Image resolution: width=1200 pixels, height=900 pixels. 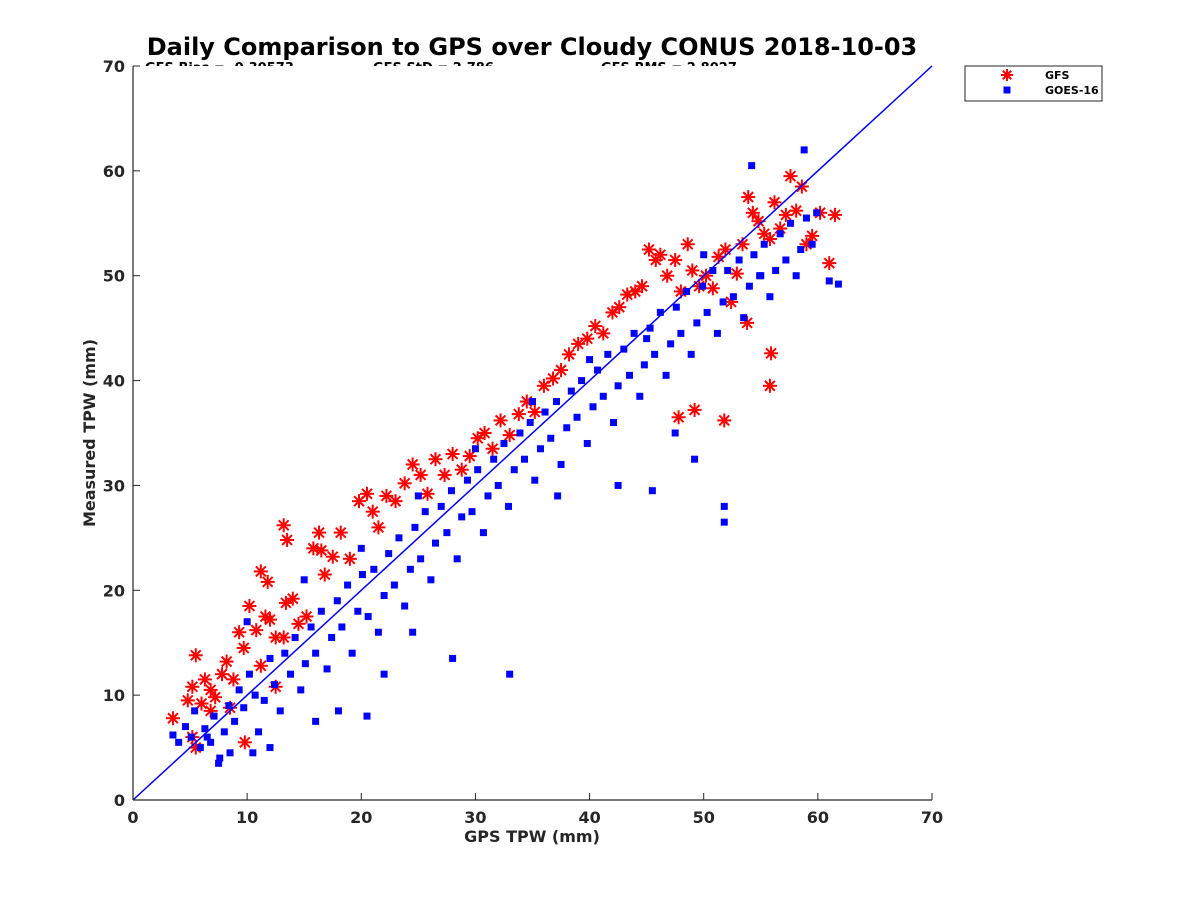 What do you see at coordinates (247, 817) in the screenshot?
I see `x-tick-label: 10` at bounding box center [247, 817].